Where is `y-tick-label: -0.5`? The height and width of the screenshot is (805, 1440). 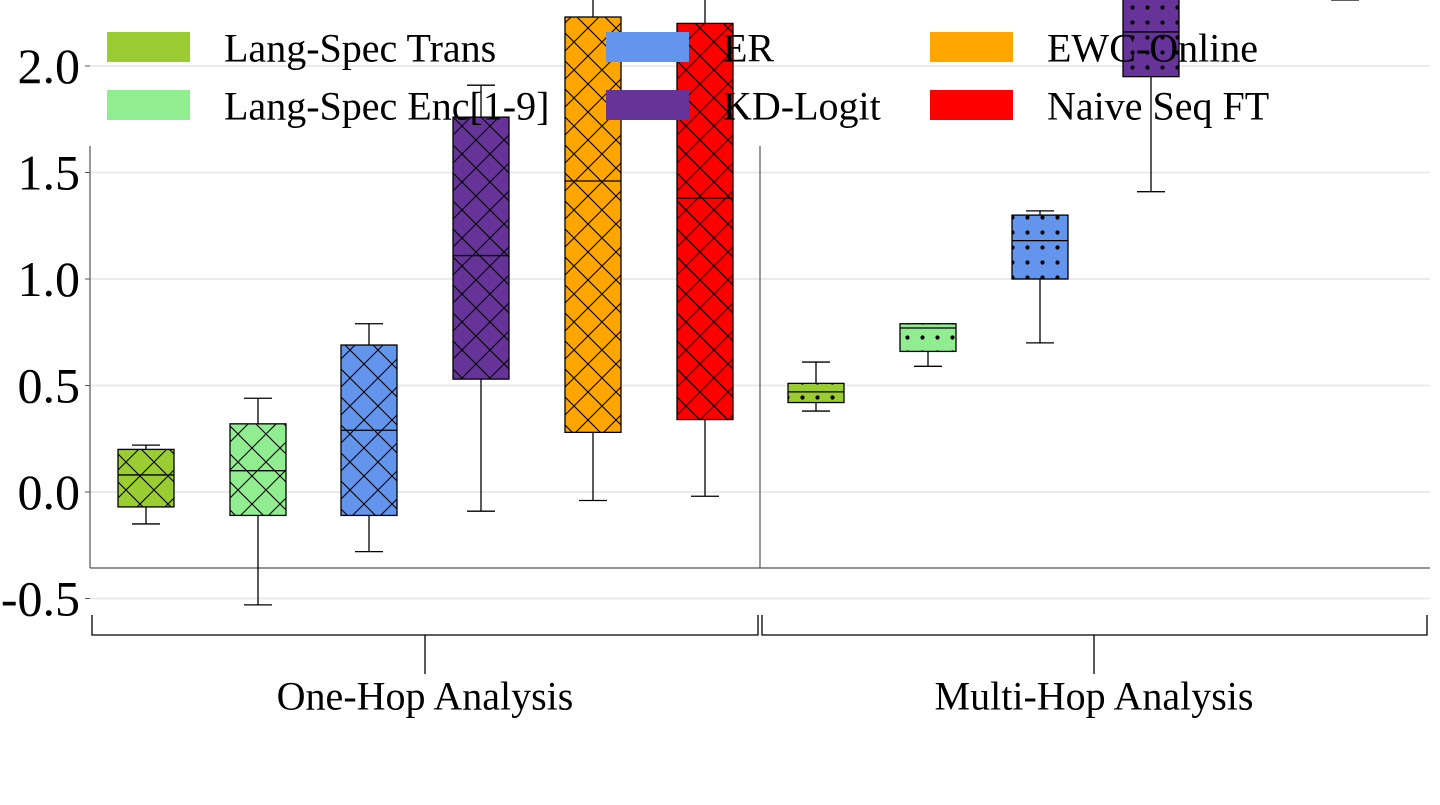
y-tick-label: -0.5 is located at coordinates (40, 599).